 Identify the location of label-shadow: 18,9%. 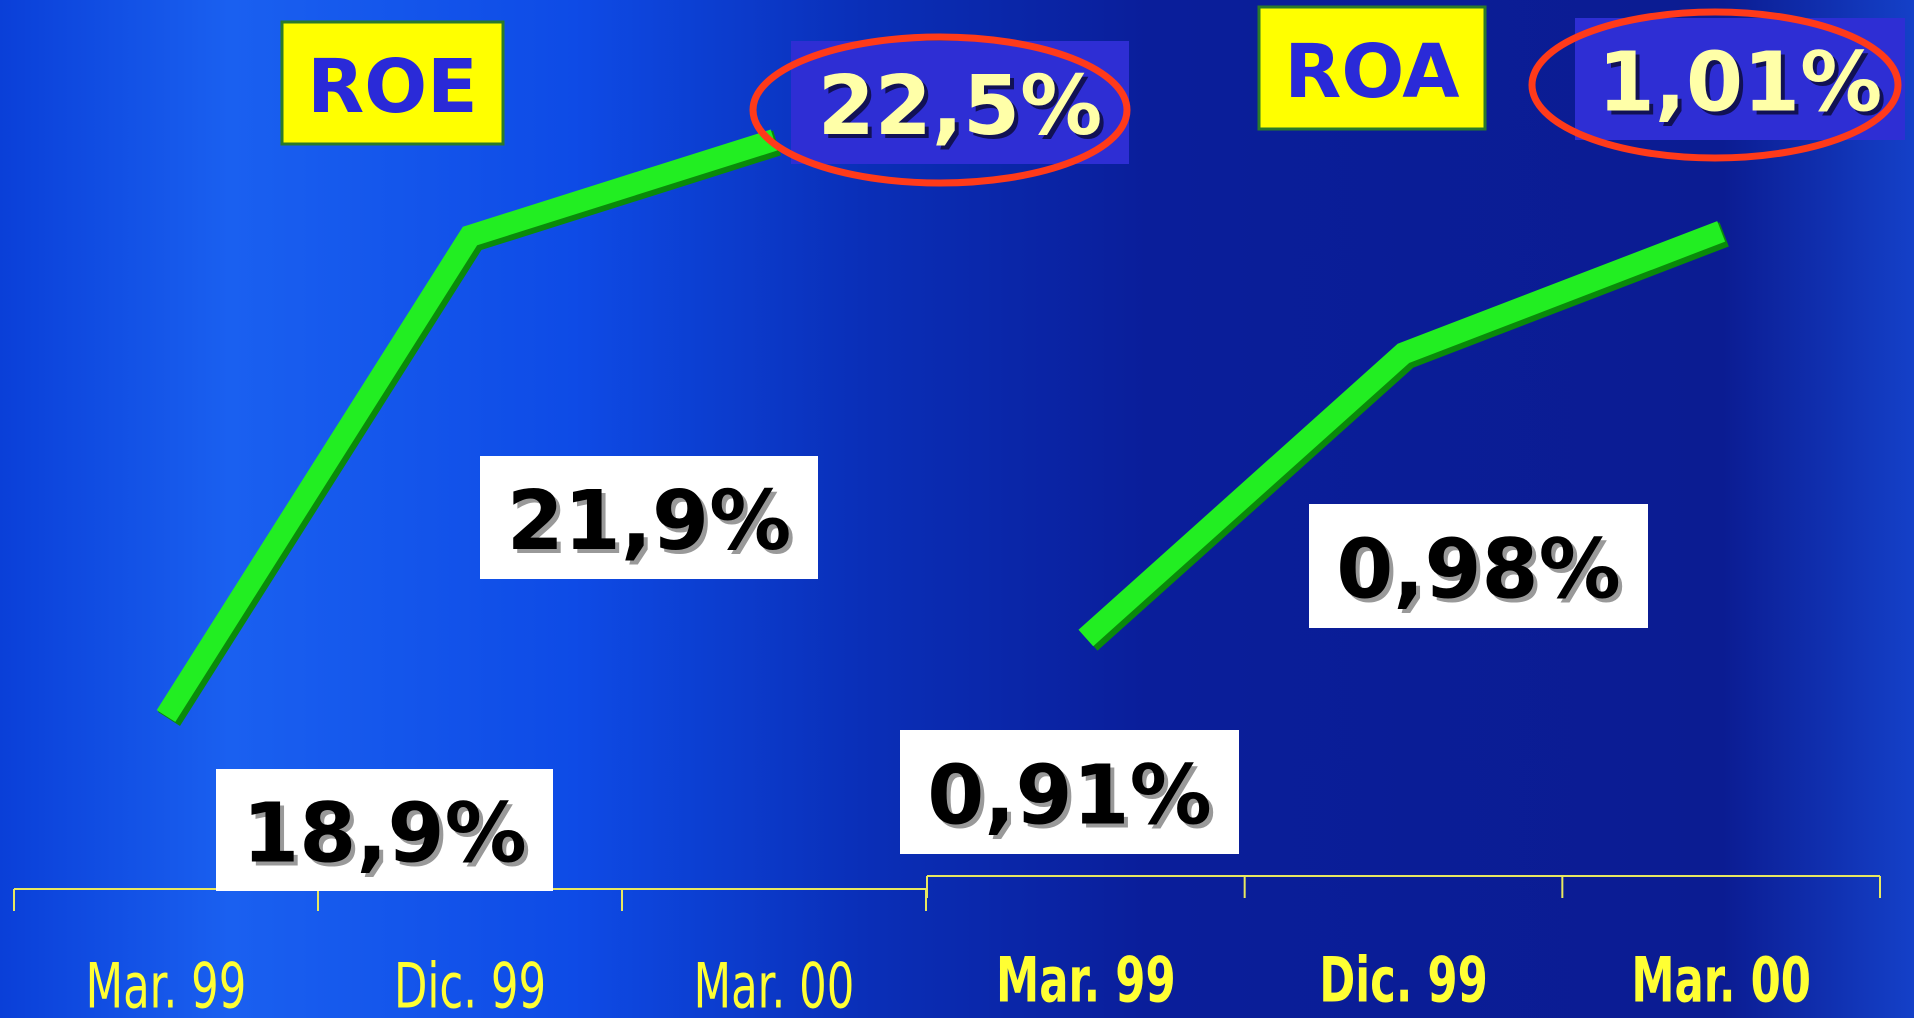
(388, 838).